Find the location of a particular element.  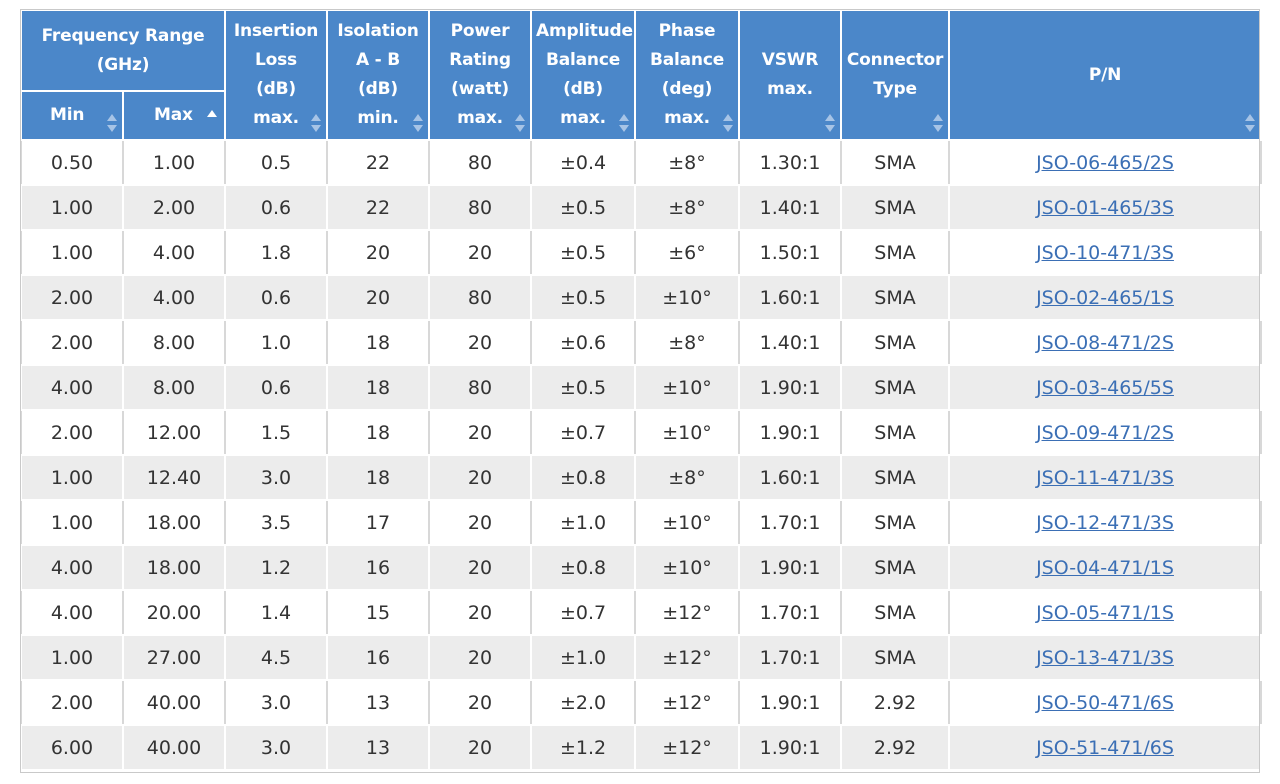

cell-insertion-loss: 1.8 is located at coordinates (276, 253).